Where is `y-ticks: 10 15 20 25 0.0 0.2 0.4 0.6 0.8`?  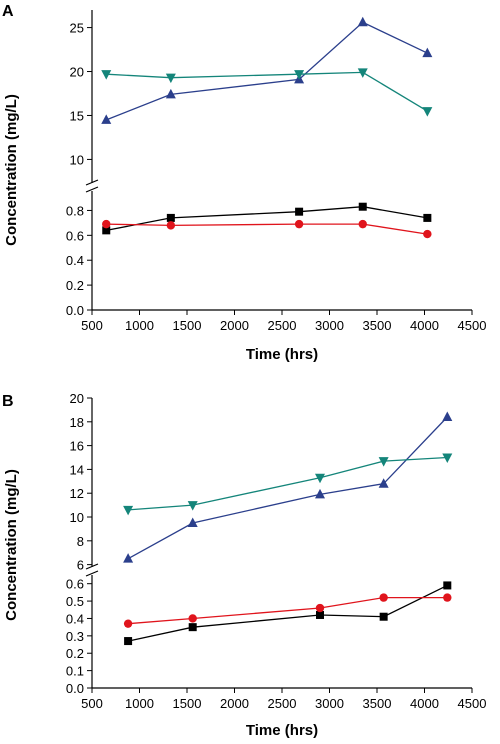
y-ticks: 10 15 20 25 0.0 0.2 0.4 0.6 0.8 is located at coordinates (79, 169).